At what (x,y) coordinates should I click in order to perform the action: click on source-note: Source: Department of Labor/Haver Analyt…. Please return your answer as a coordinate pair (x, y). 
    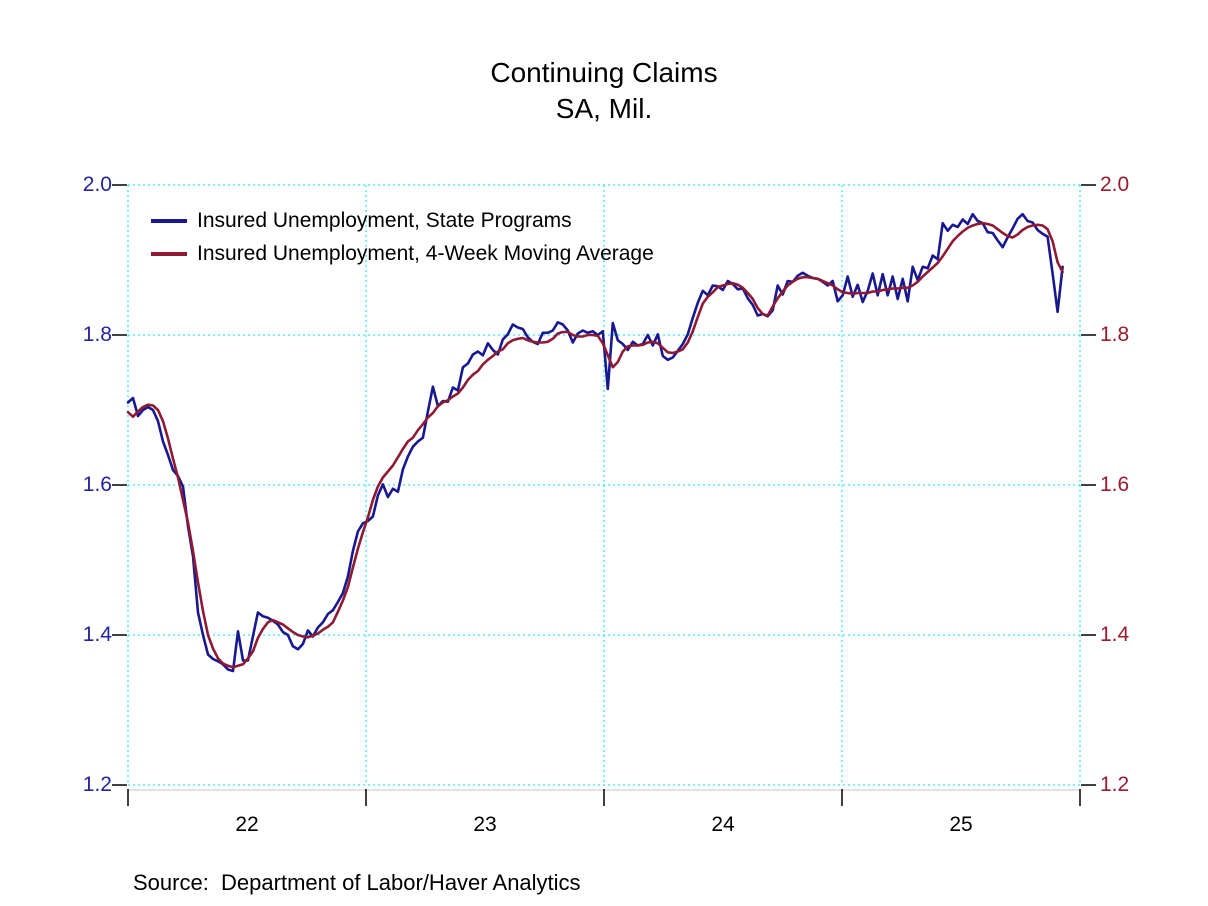
    Looking at the image, I should click on (357, 882).